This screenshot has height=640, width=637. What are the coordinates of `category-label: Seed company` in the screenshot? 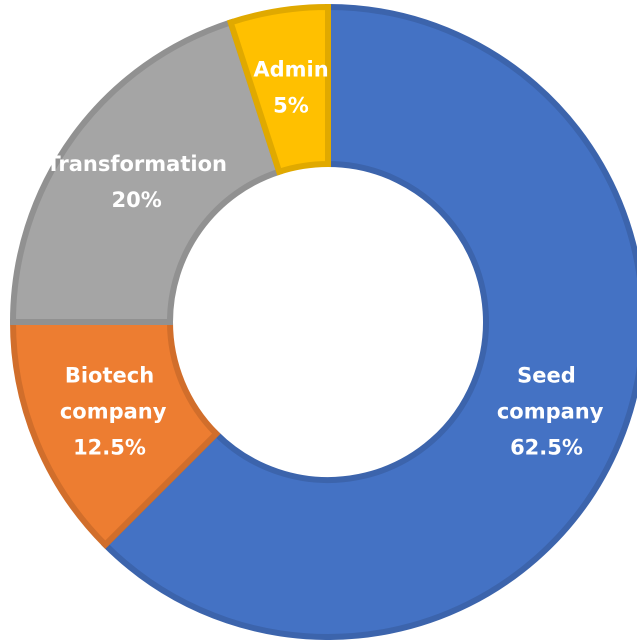 It's located at (547, 394).